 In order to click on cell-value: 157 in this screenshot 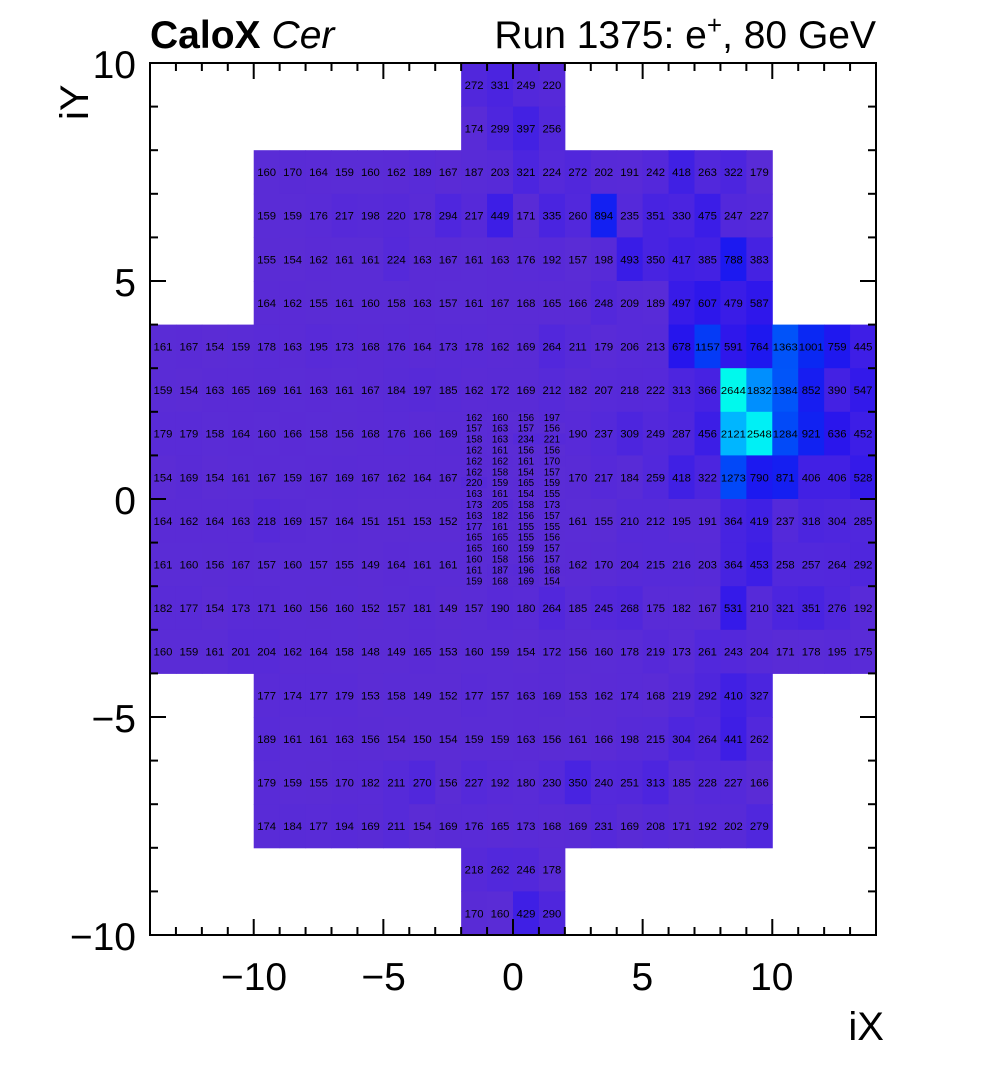, I will do `click(448, 304)`.